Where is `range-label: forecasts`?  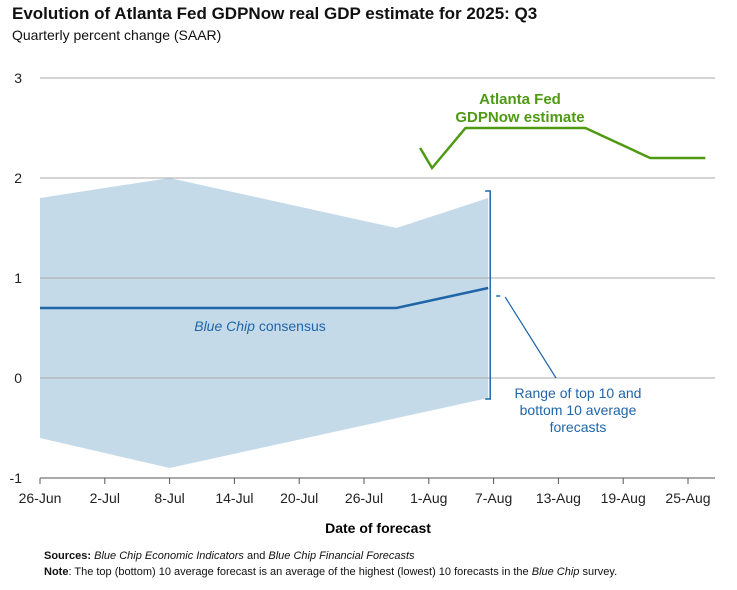 range-label: forecasts is located at coordinates (578, 427).